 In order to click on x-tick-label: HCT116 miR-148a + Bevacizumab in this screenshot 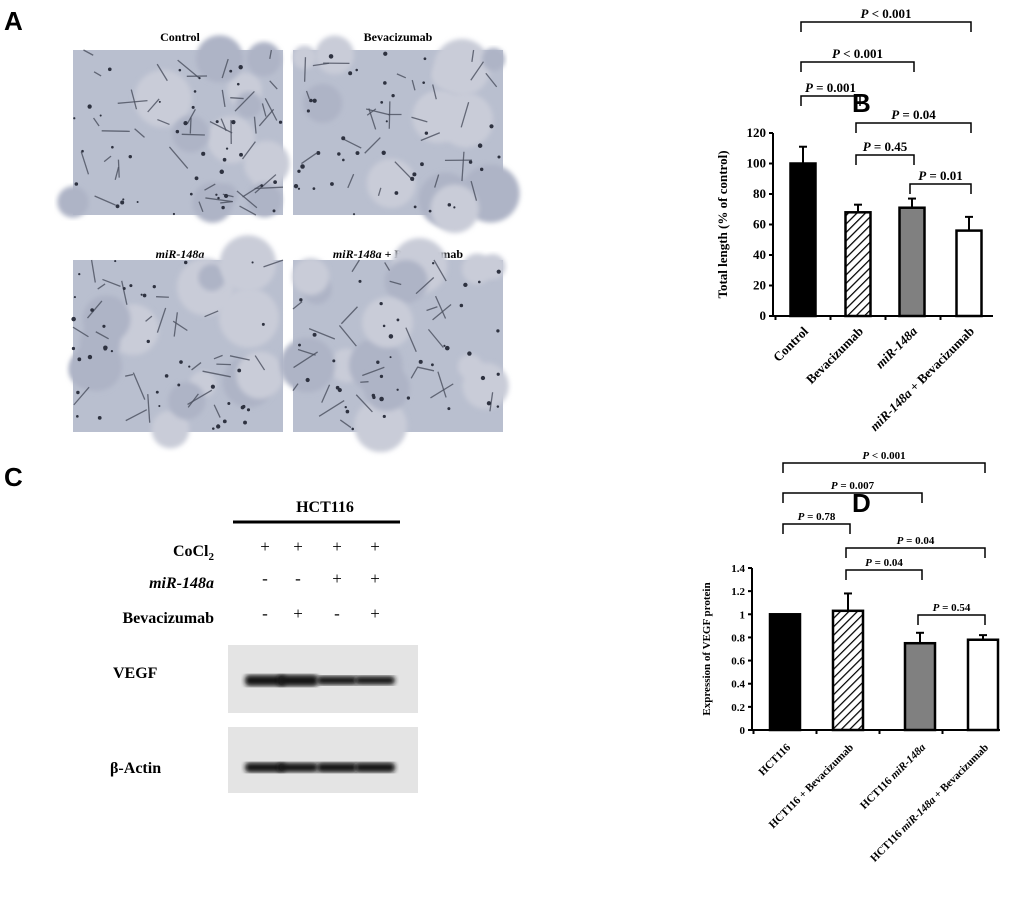, I will do `click(929, 803)`.